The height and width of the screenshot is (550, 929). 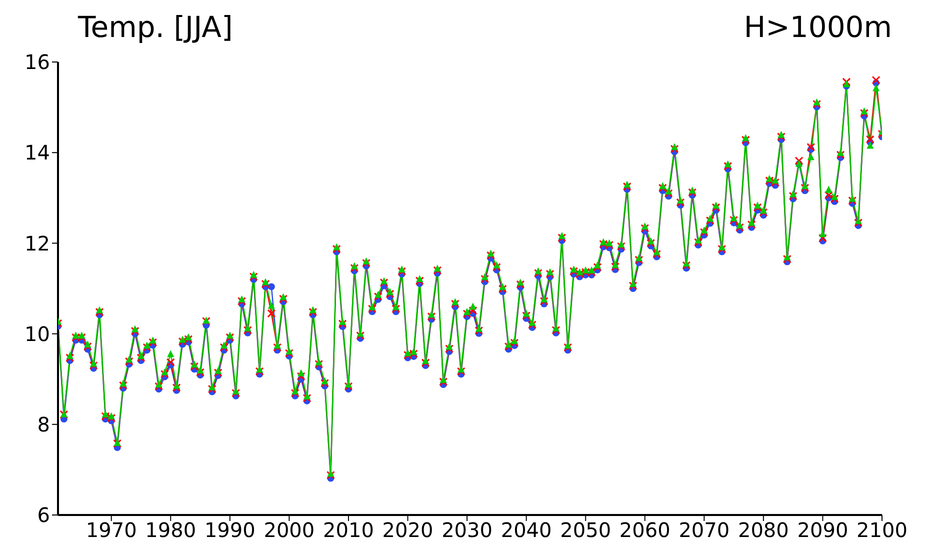 I want to click on y-tick-label: 8, so click(x=43, y=424).